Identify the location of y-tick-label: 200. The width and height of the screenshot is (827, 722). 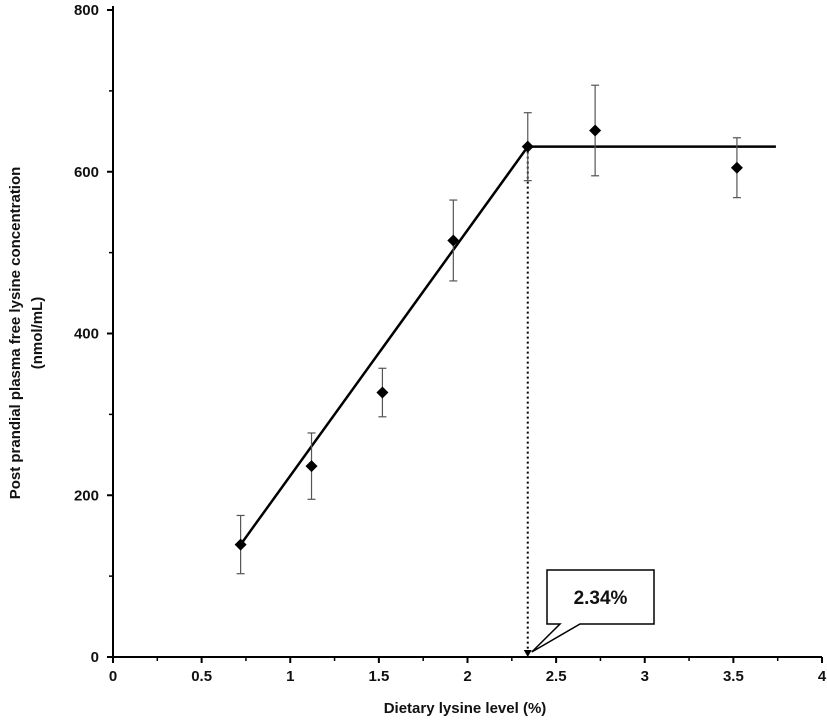
(86, 495).